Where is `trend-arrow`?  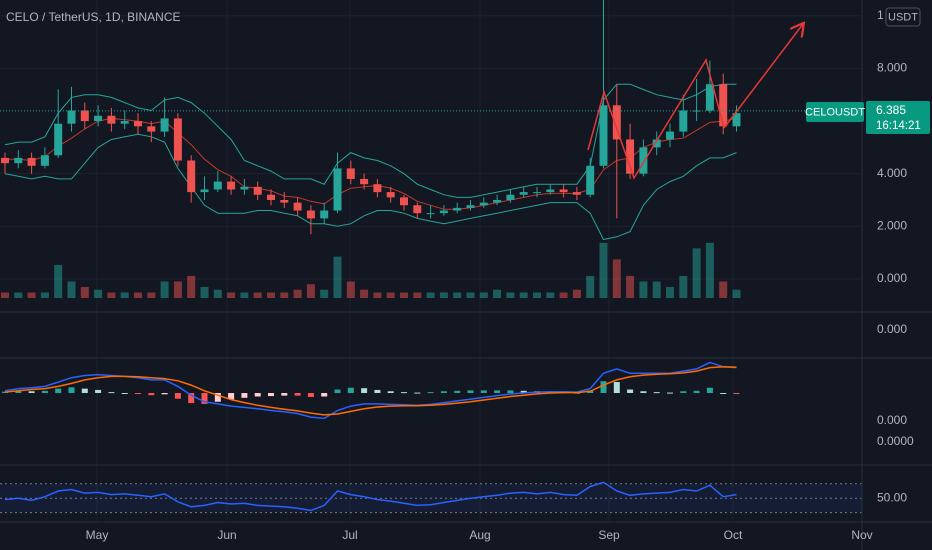 trend-arrow is located at coordinates (763, 76).